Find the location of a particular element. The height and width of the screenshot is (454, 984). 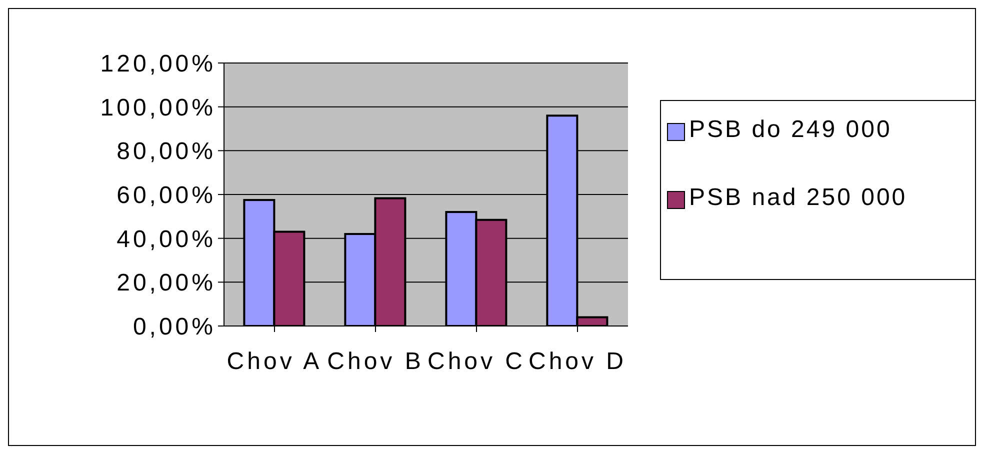

y-tick-label: 60,00% is located at coordinates (166, 196).